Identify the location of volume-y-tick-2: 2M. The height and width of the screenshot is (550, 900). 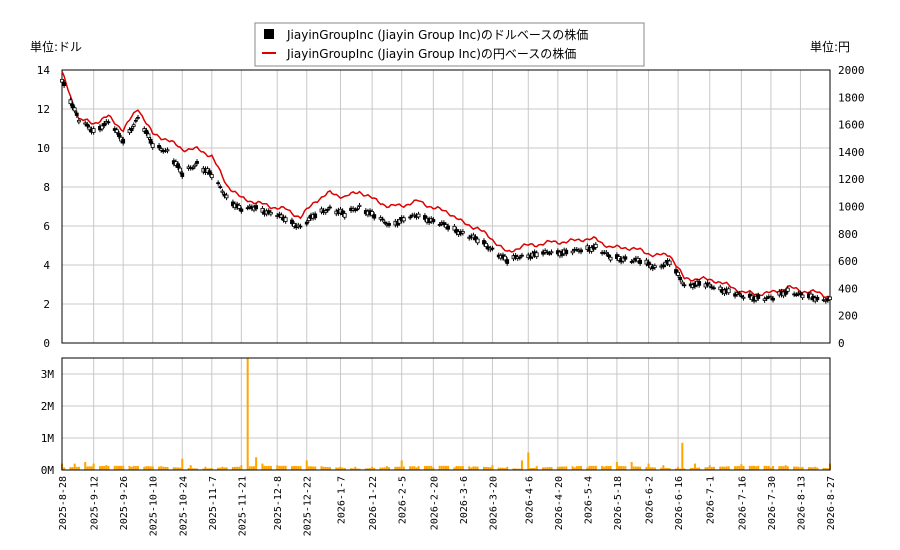
(48, 406).